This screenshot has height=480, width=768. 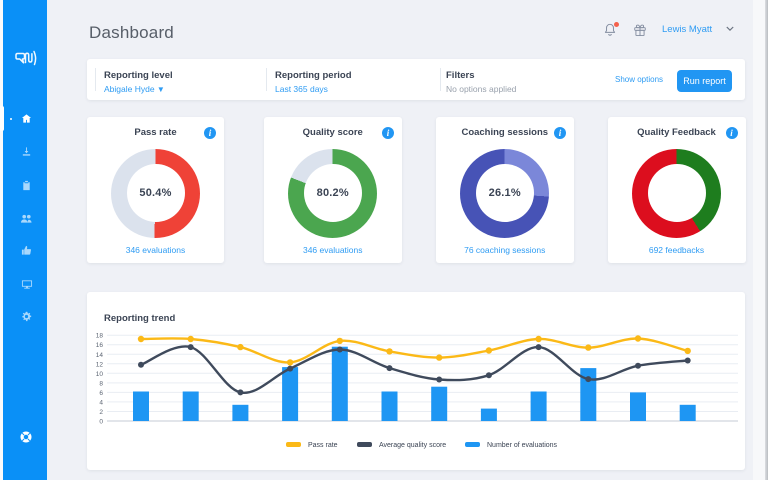 I want to click on svg-text: 12, so click(x=100, y=364).